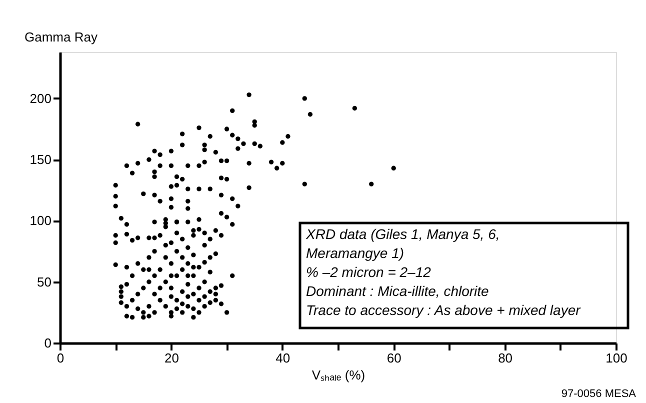  Describe the element at coordinates (41, 98) in the screenshot. I see `y-tick-label: 200` at that location.